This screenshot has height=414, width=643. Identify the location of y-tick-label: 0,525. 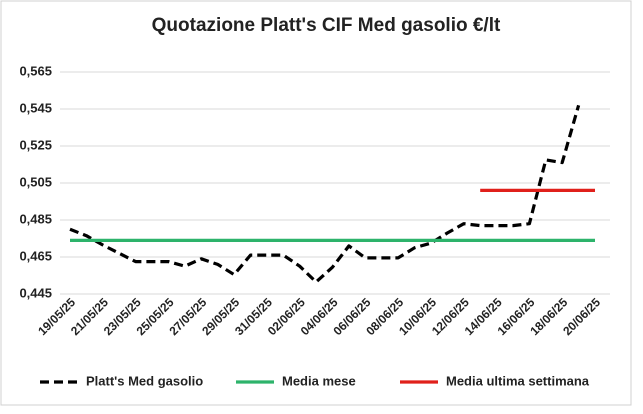
(35, 144).